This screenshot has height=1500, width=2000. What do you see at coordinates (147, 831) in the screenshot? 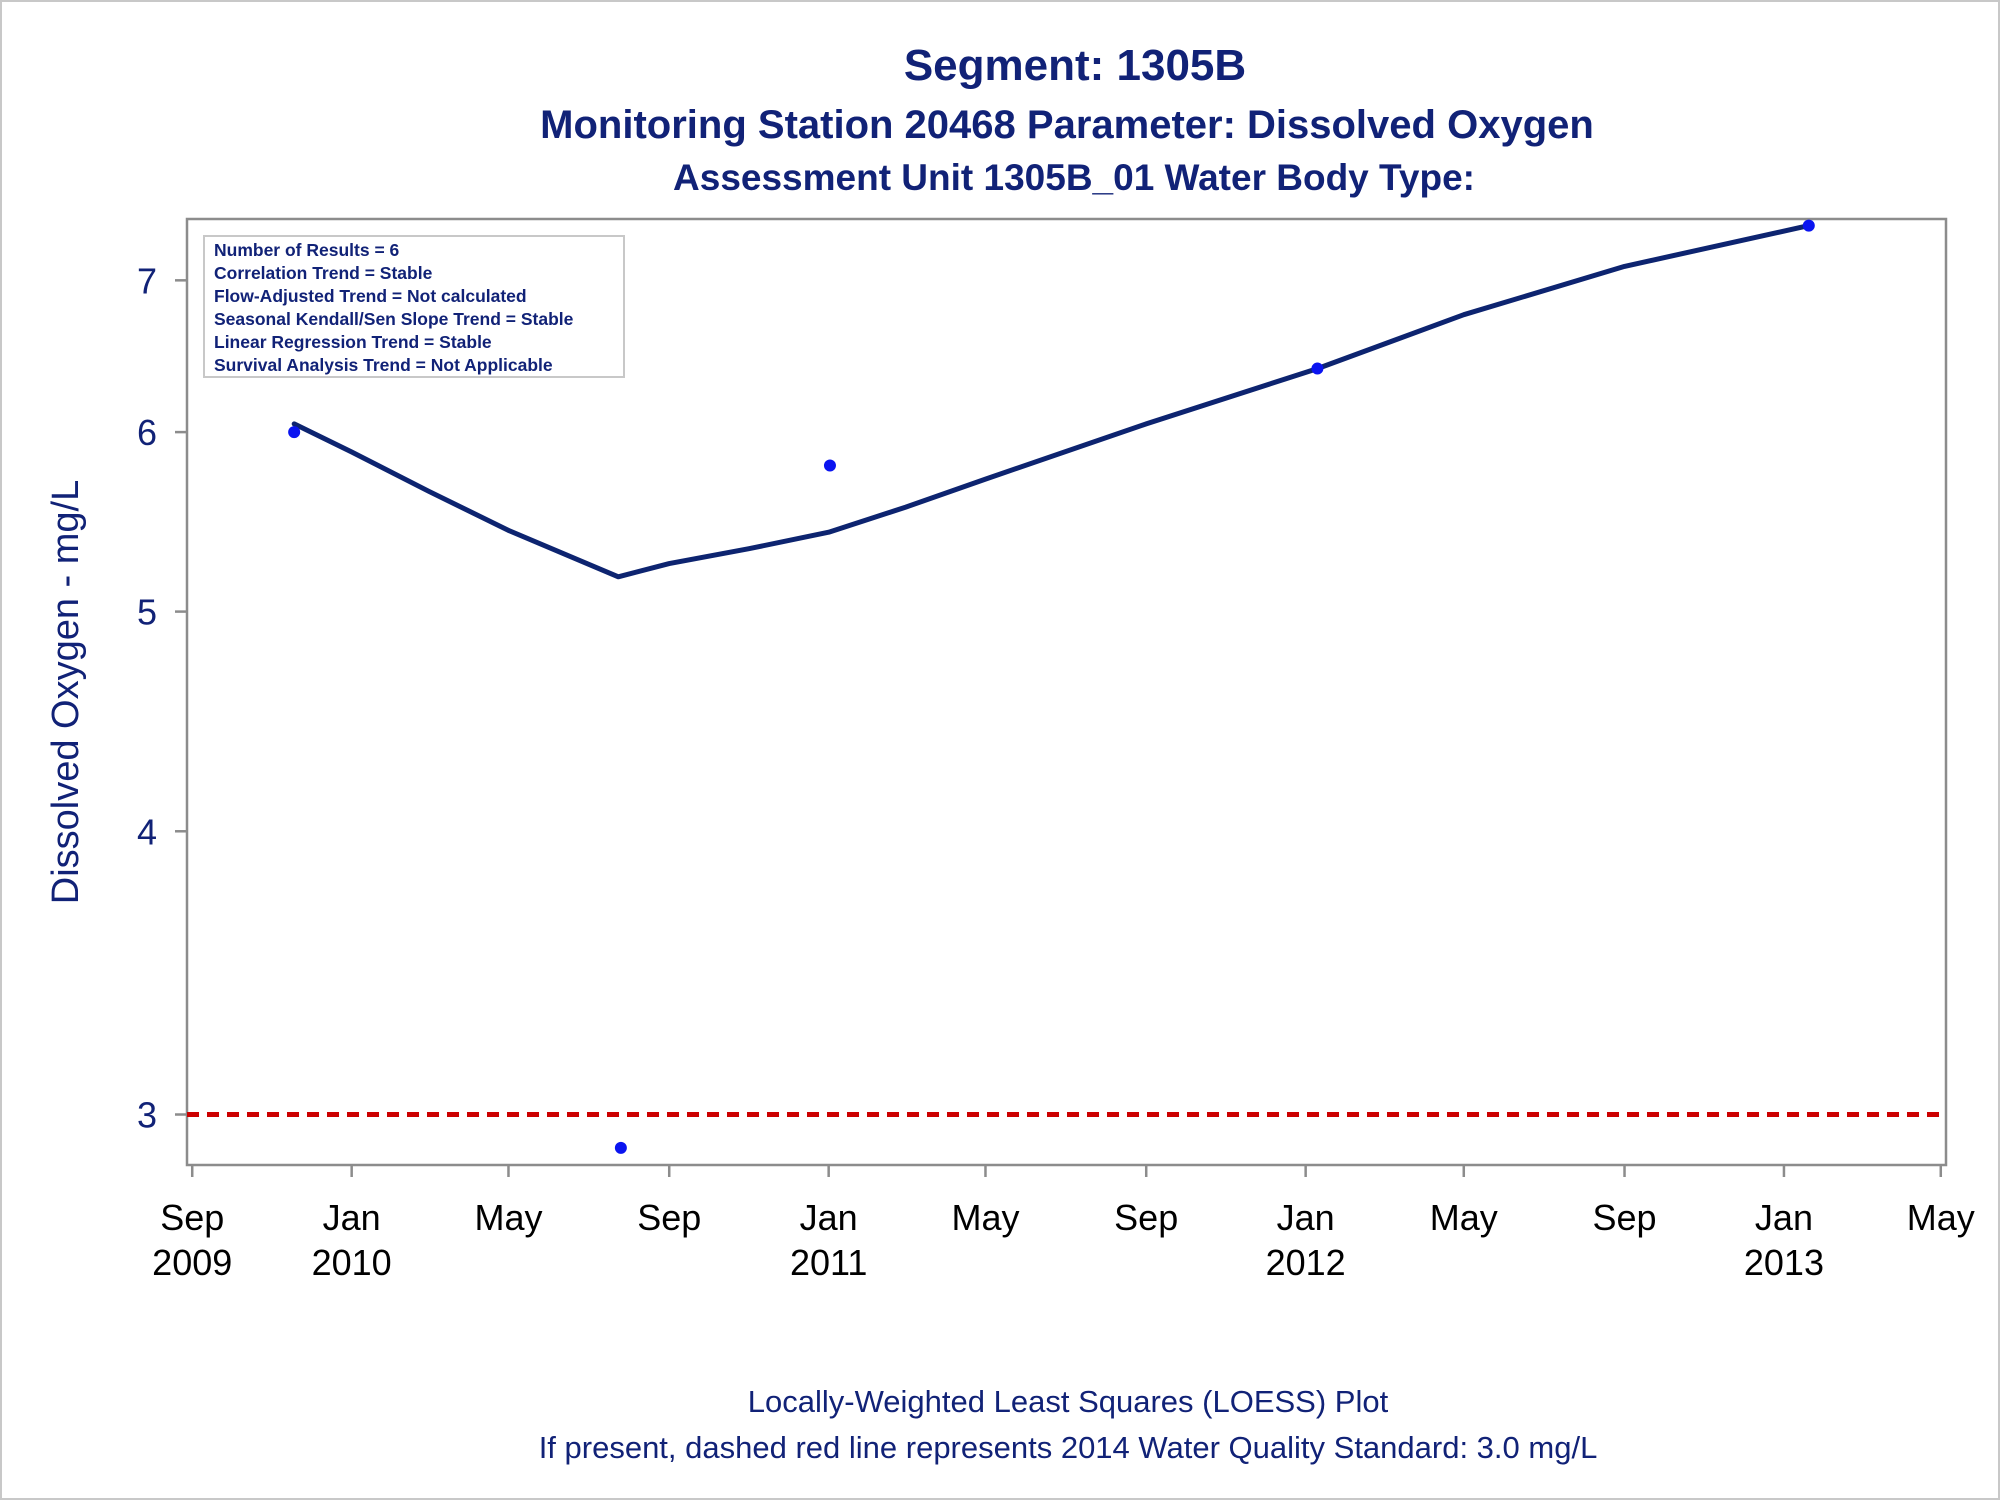
I see `y-tick-label: 4` at bounding box center [147, 831].